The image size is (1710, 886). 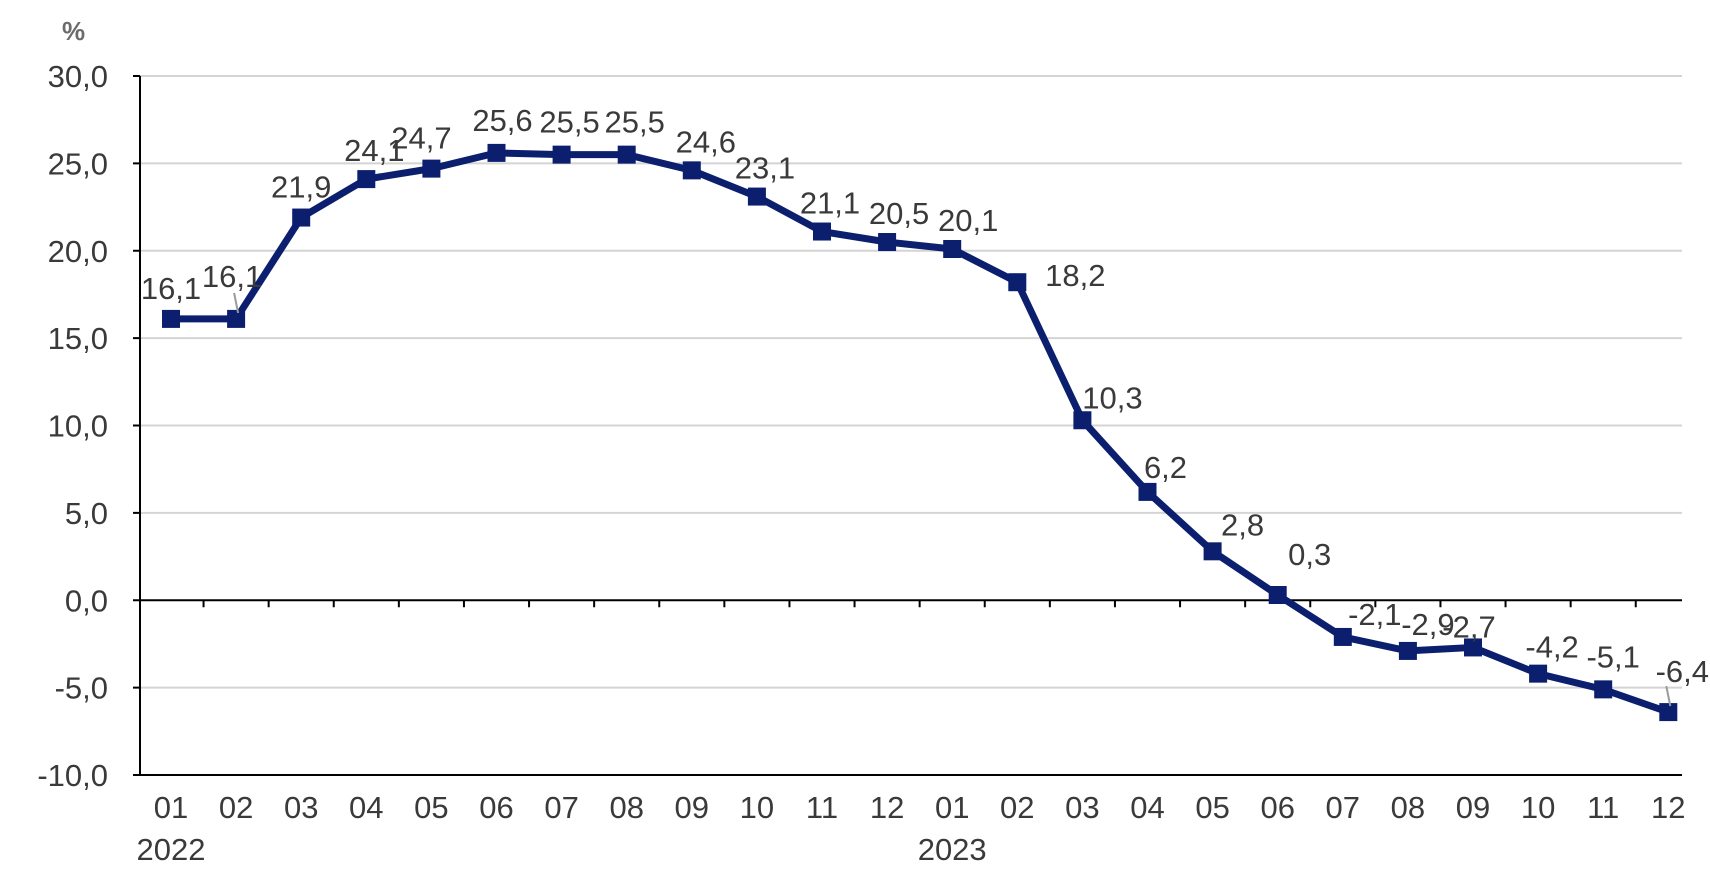 I want to click on data-label: 24,1, so click(x=374, y=150).